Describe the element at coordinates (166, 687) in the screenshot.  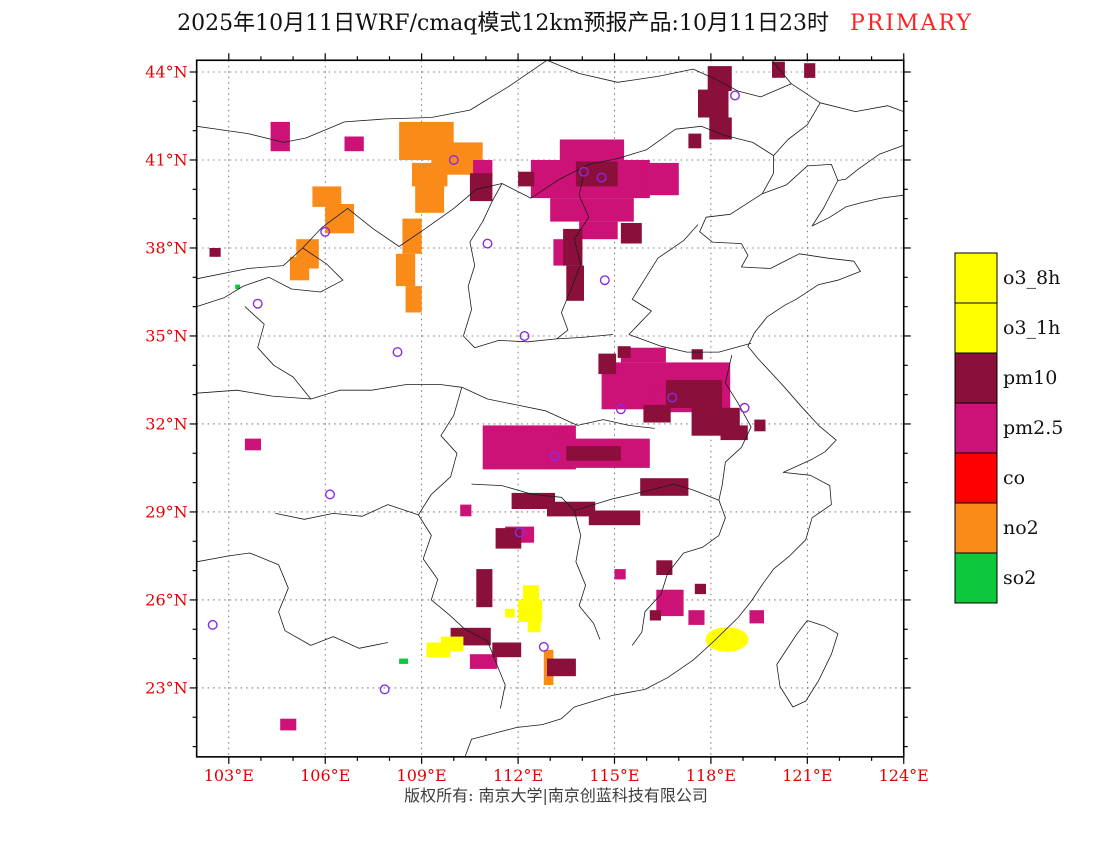
I see `lat-tick-label: 23°N` at that location.